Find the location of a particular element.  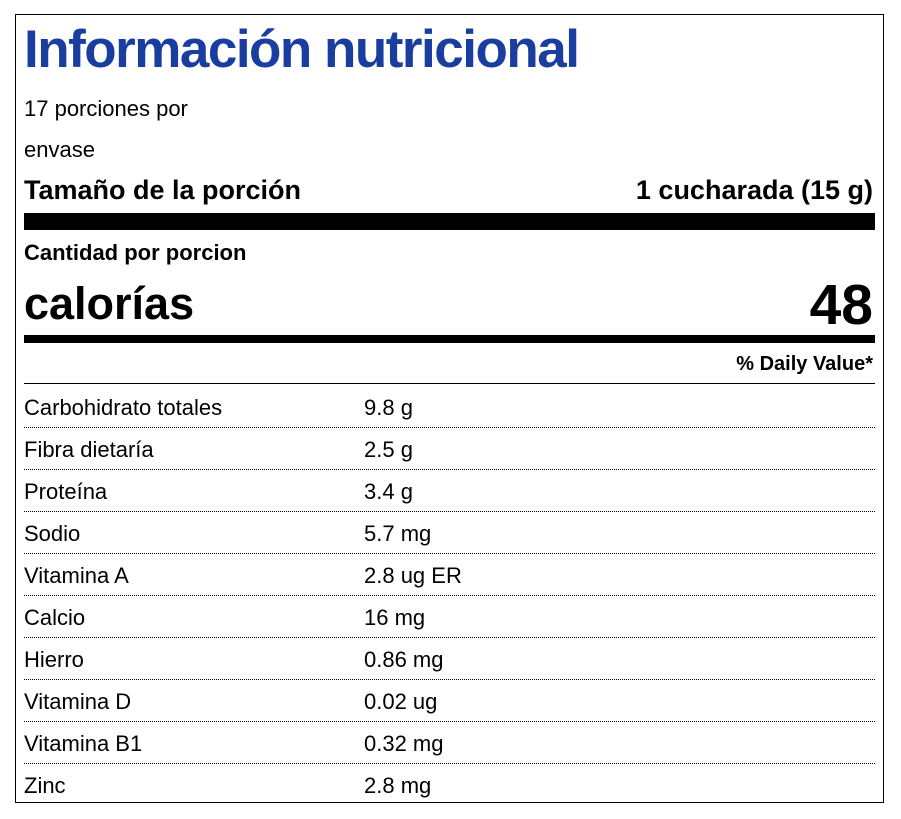

nutrient-amount: 9.8 g is located at coordinates (388, 407).